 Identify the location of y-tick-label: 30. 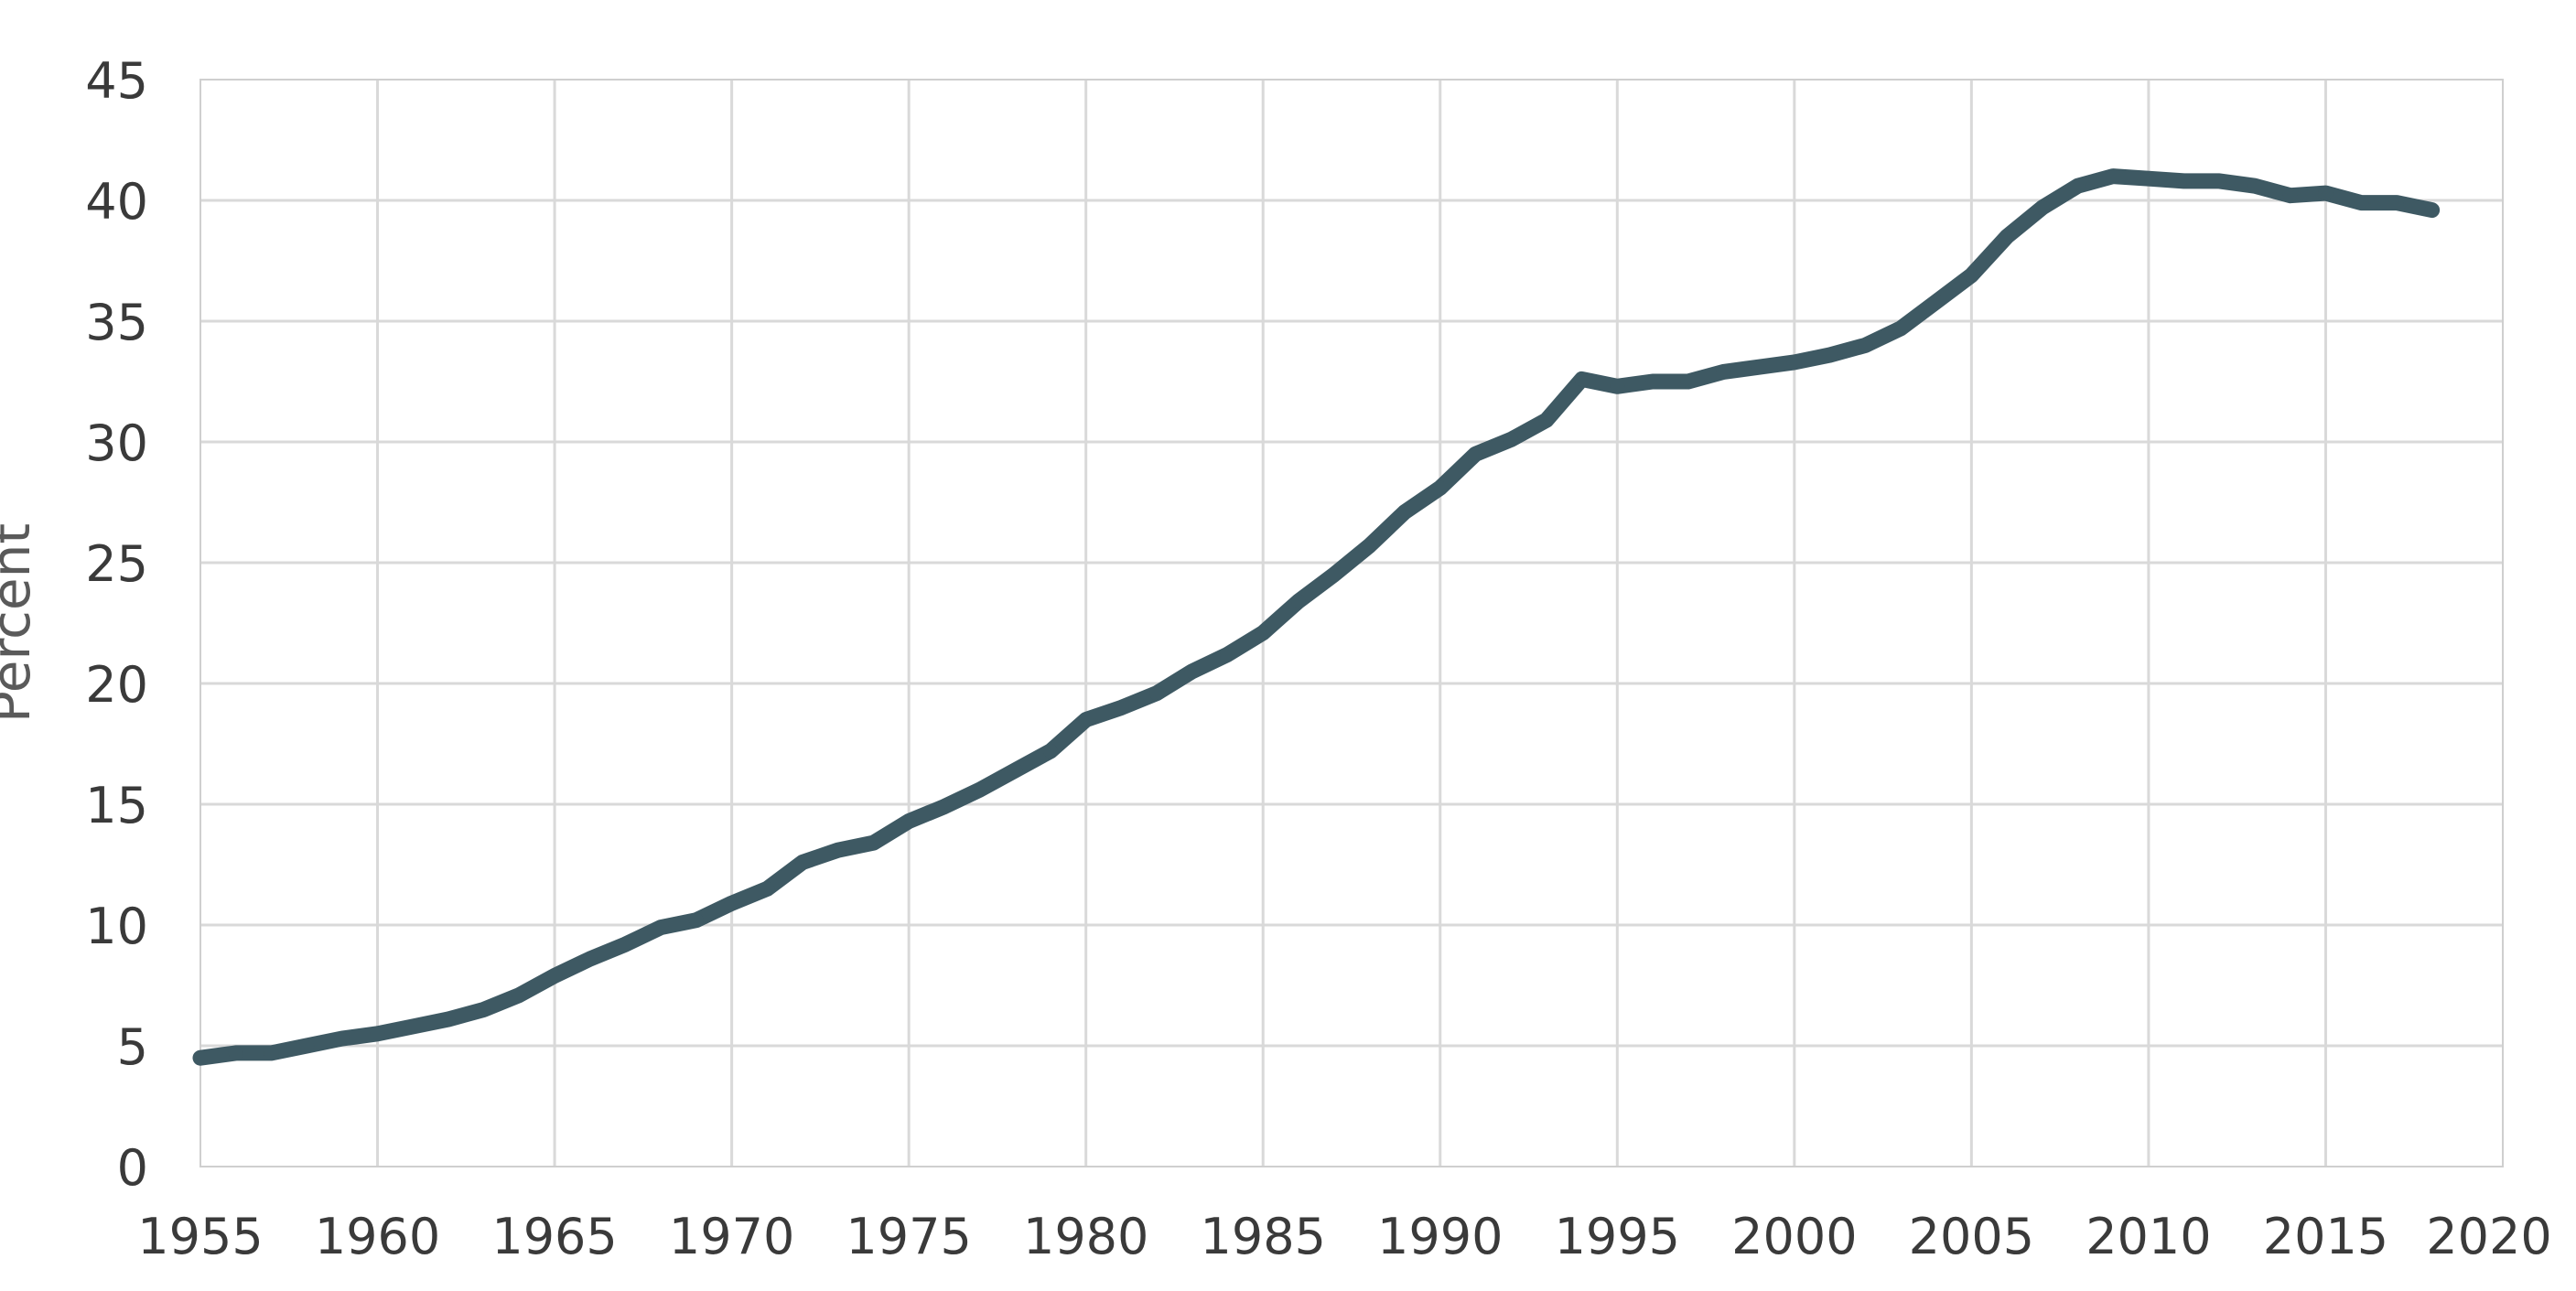
(116, 443).